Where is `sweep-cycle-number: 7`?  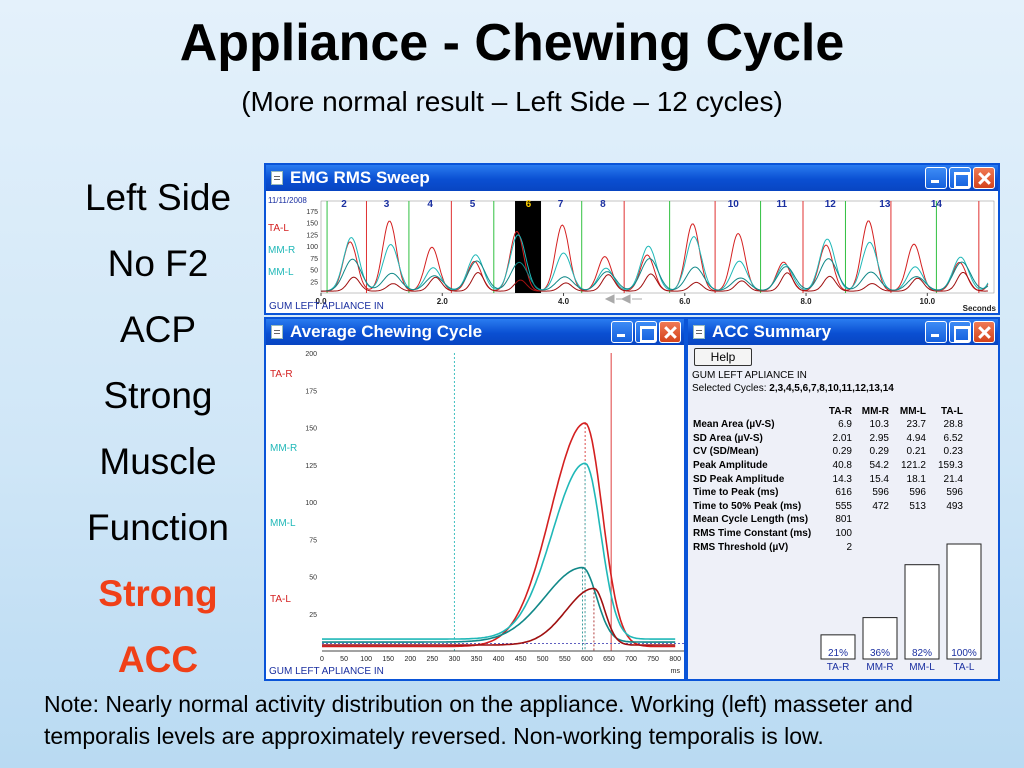
sweep-cycle-number: 7 is located at coordinates (561, 204).